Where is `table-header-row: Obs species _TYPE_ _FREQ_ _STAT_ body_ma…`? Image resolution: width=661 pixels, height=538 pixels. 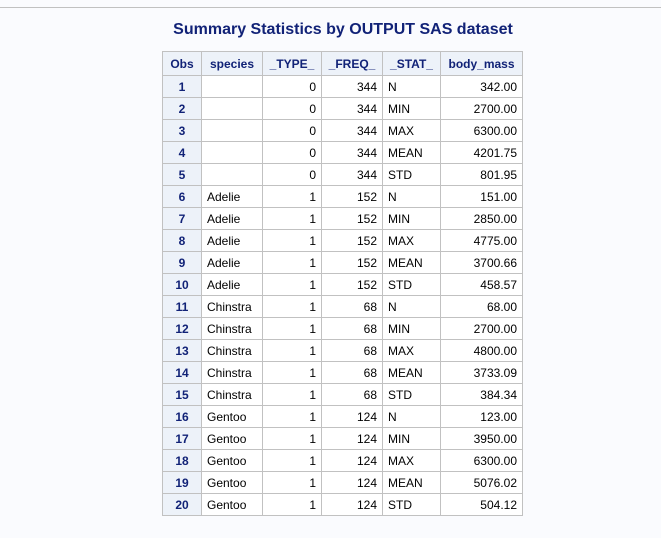
table-header-row: Obs species _TYPE_ _FREQ_ _STAT_ body_ma… is located at coordinates (342, 63).